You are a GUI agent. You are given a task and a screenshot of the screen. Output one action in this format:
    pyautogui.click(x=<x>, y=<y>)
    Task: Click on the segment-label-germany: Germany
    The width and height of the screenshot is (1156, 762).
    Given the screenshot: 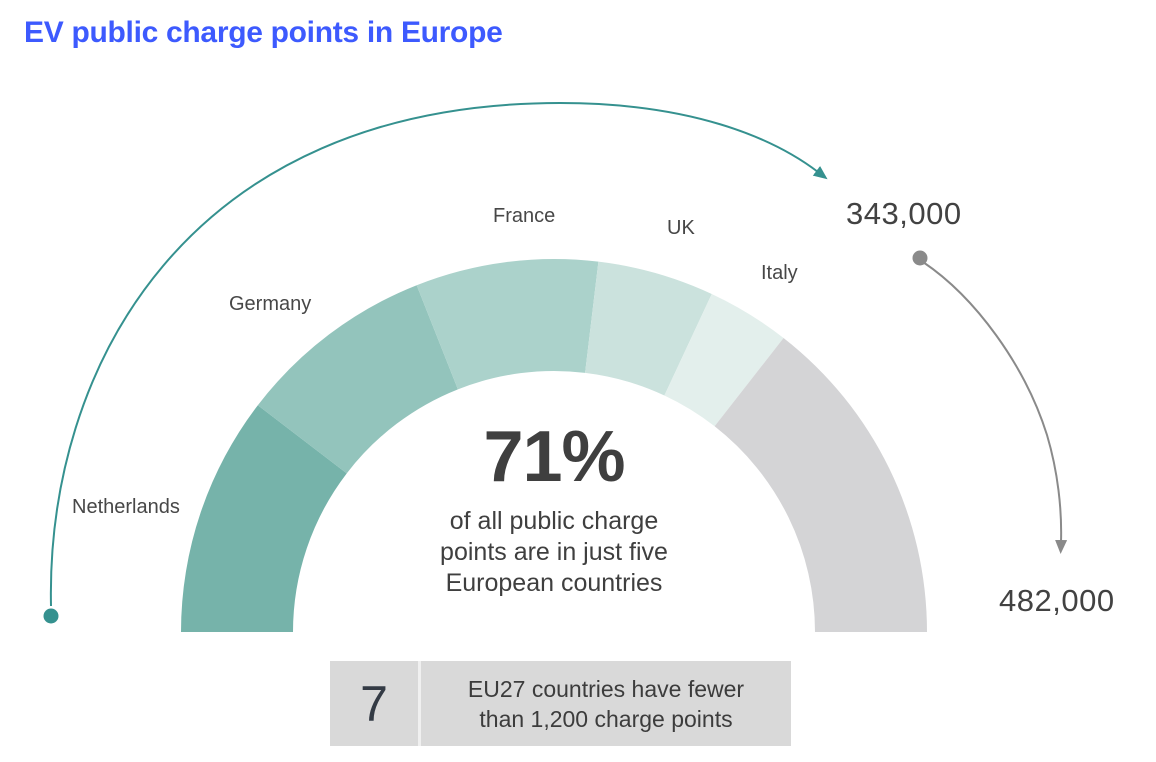 What is the action you would take?
    pyautogui.click(x=270, y=304)
    